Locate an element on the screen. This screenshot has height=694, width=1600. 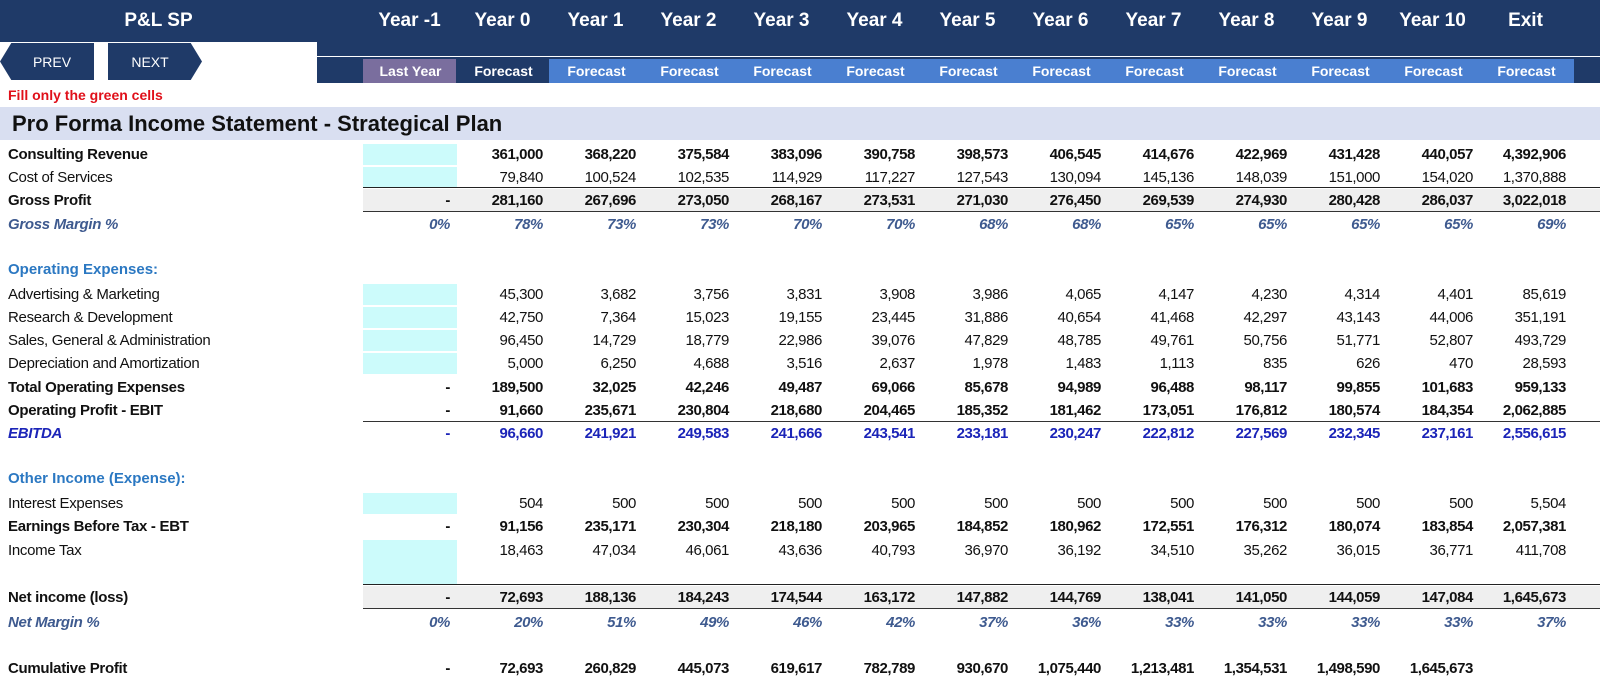
value-cell: 43,143 is located at coordinates (1358, 317).